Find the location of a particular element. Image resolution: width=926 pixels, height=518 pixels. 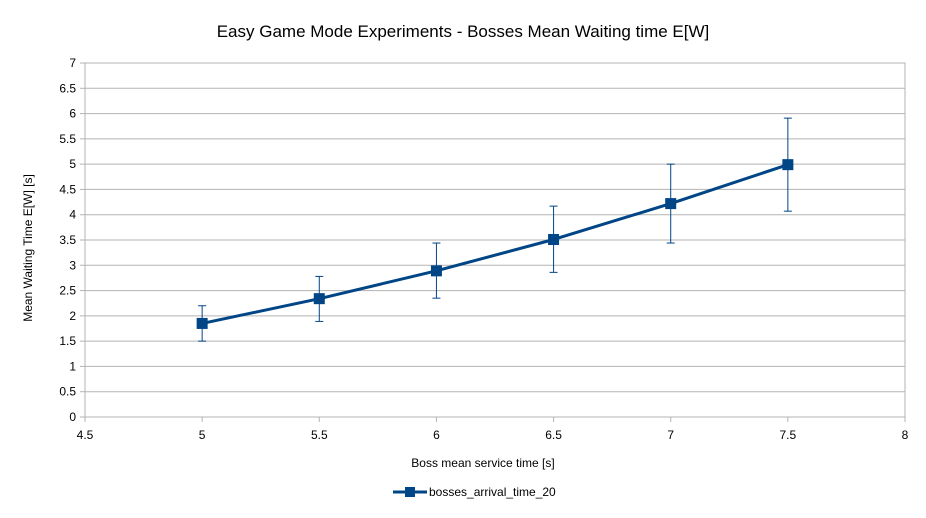

y-tick-label: 3.5 is located at coordinates (67, 240).